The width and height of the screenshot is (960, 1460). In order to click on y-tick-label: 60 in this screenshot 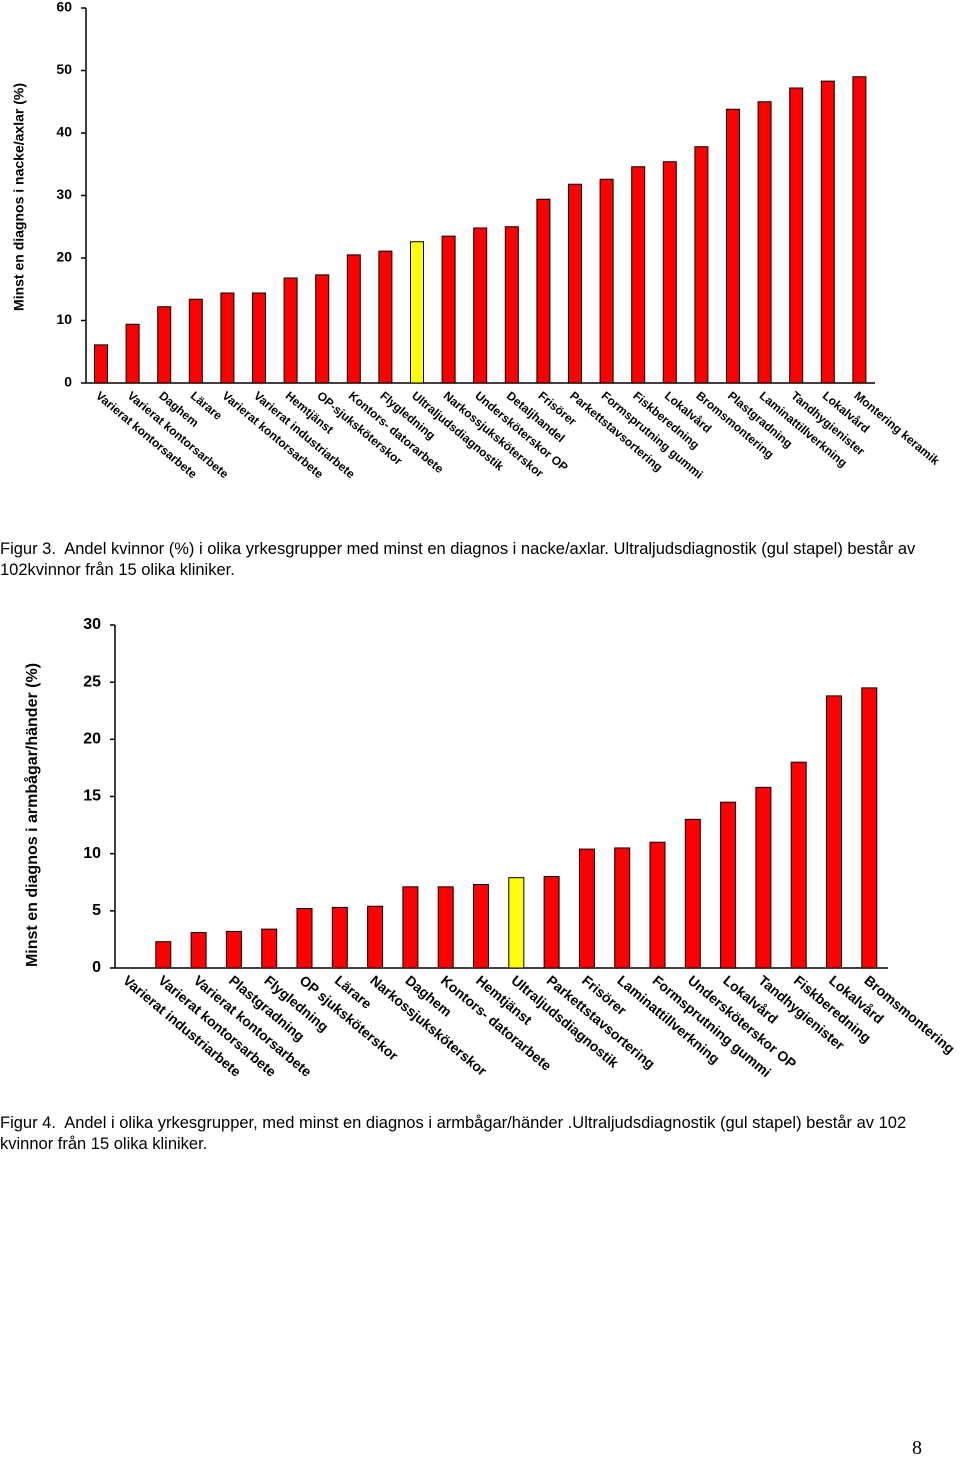, I will do `click(64, 7)`.